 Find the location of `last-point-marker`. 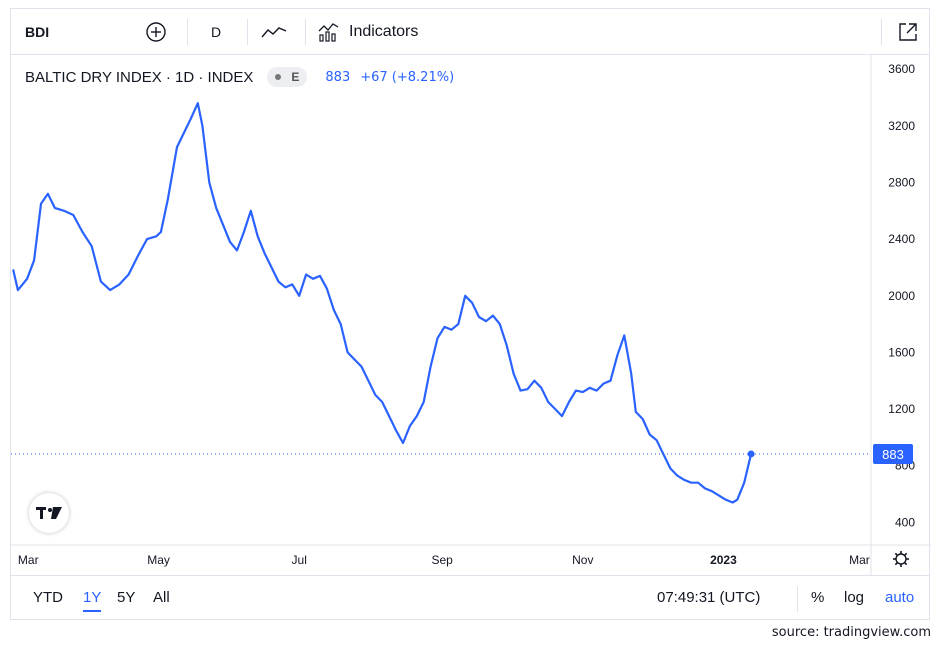

last-point-marker is located at coordinates (751, 454).